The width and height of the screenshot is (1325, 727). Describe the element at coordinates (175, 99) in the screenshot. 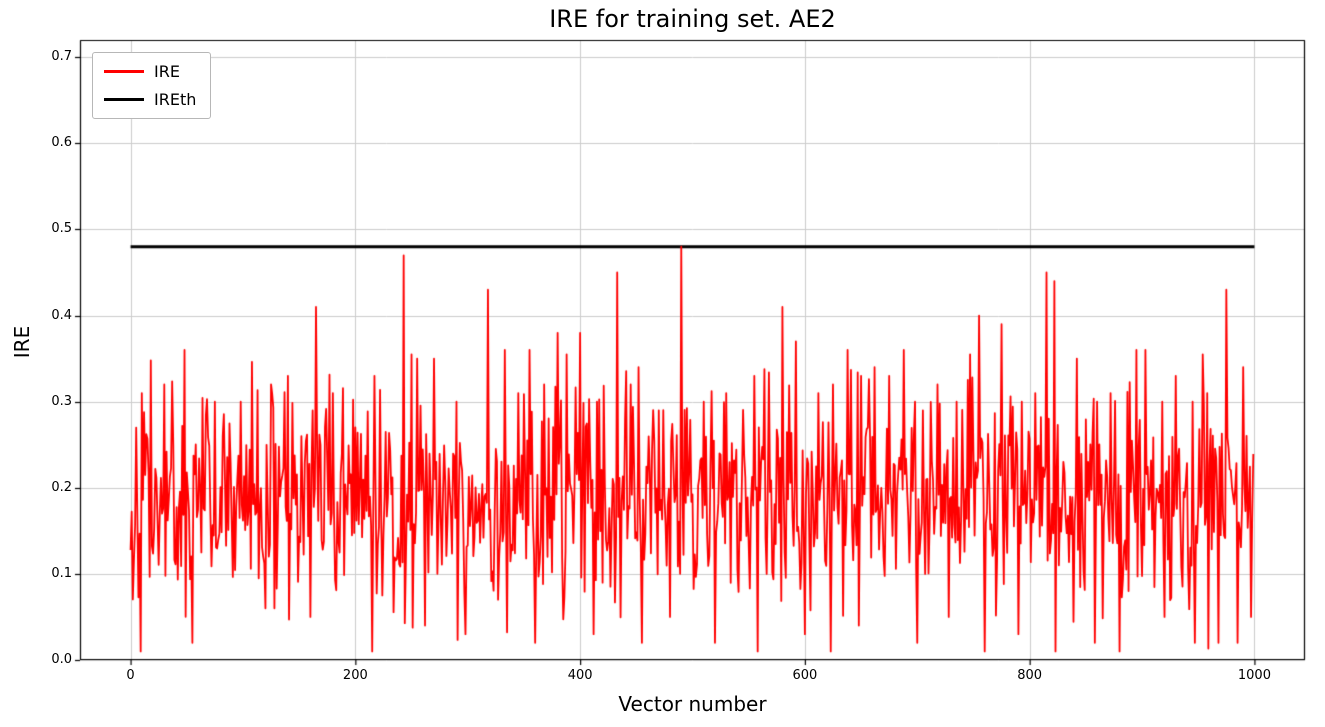

I see `legend-label-ireth: IREth` at that location.